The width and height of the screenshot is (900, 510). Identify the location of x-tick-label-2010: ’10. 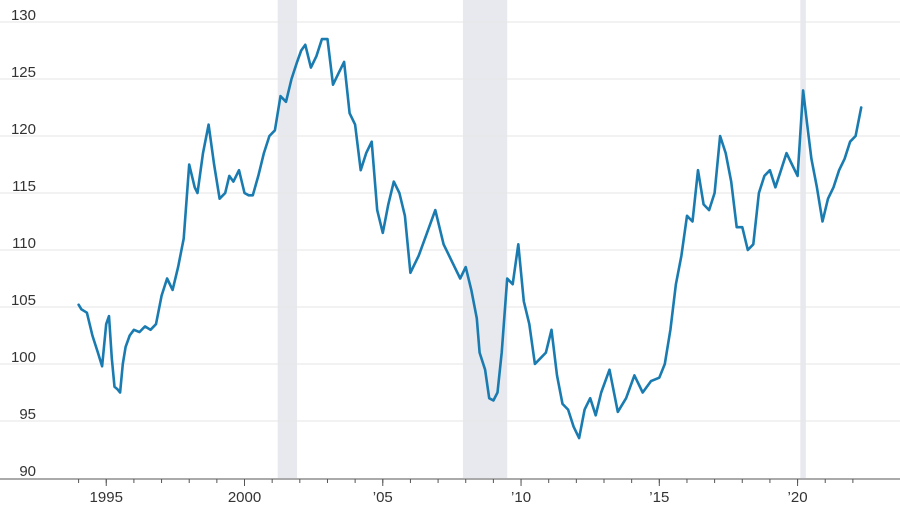
(521, 497).